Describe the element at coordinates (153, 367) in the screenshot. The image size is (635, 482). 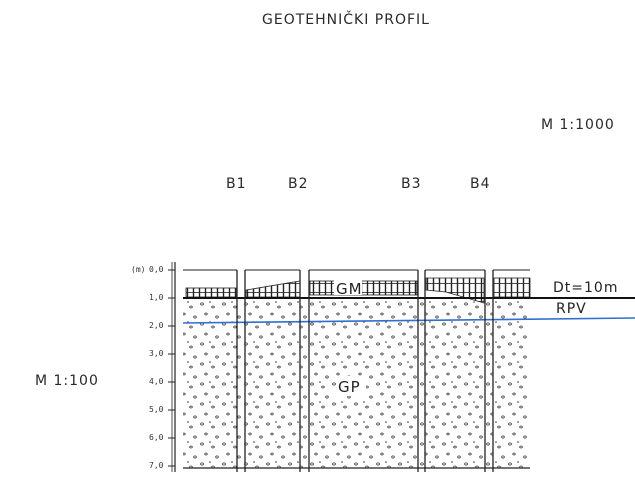
I see `depth-axis: (m) 0,0 1,0 2,0 3,0 4,0 5,0 6,0 7,0` at that location.